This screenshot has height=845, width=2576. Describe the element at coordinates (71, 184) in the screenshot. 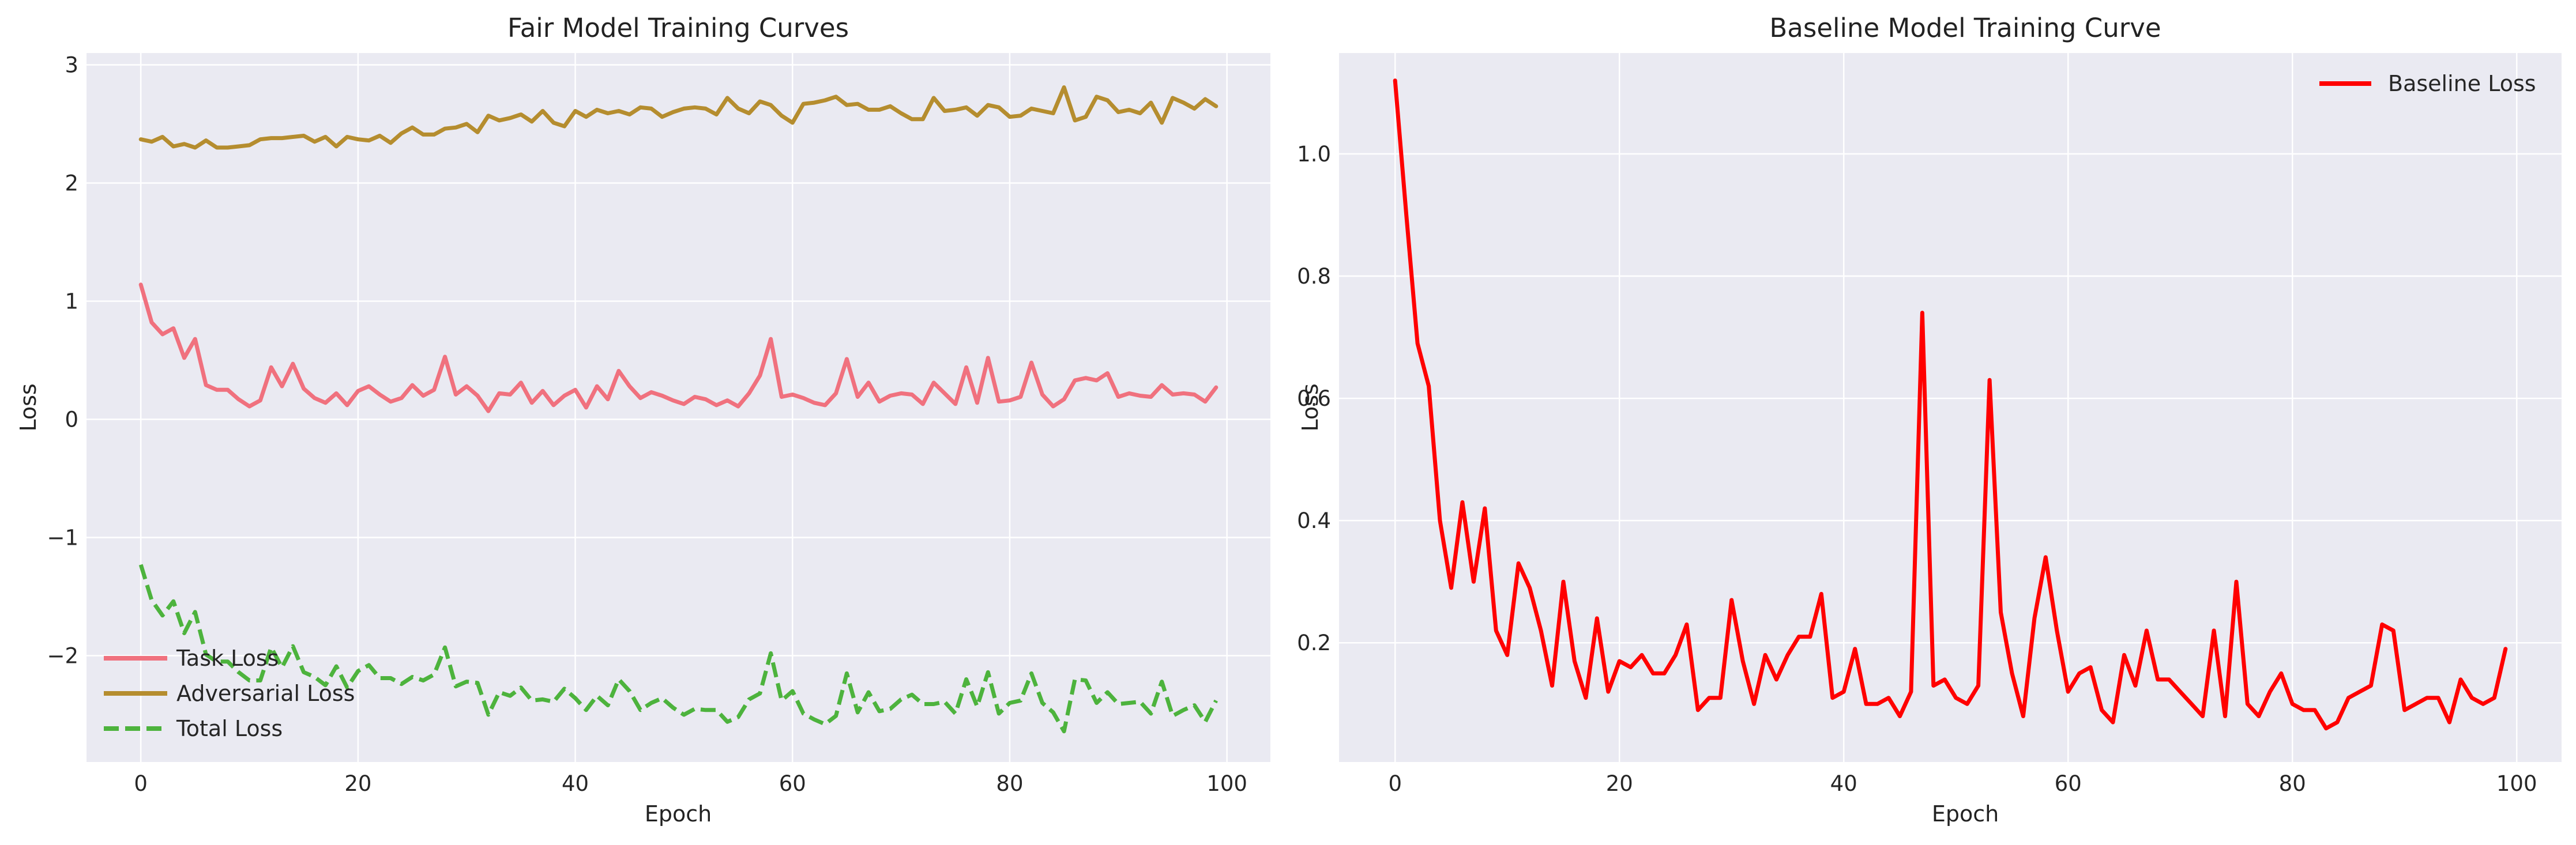

I see `y-tick-label: 2` at that location.